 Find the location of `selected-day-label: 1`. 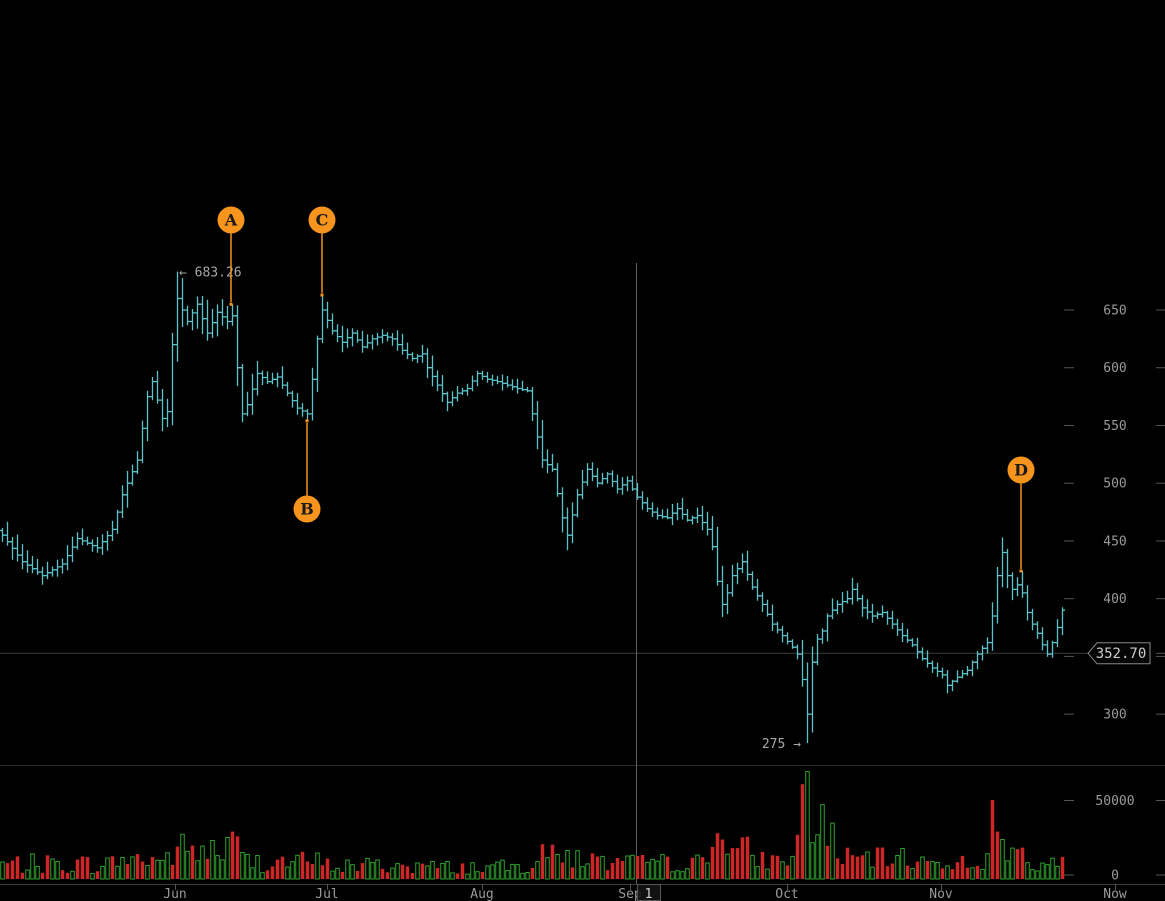

selected-day-label: 1 is located at coordinates (649, 894).